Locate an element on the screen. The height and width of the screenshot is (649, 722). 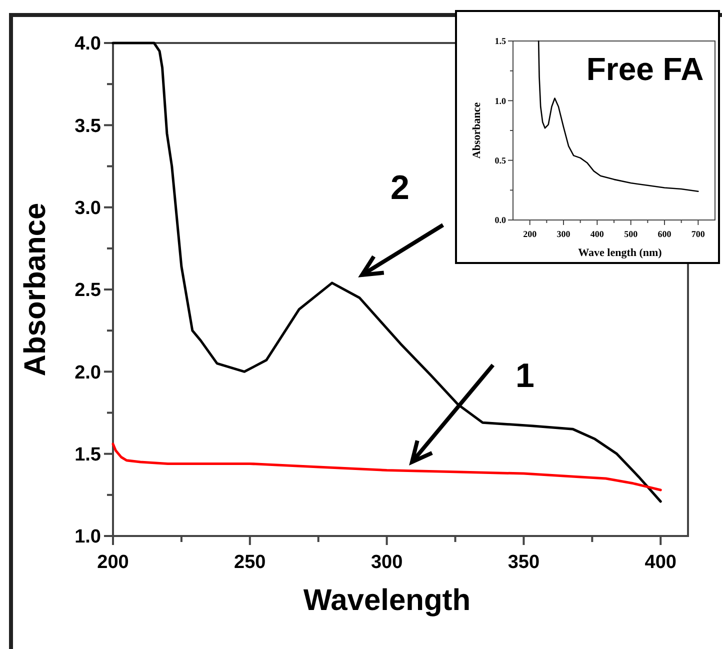
x-axis-title: Wave length (nm) is located at coordinates (620, 253).